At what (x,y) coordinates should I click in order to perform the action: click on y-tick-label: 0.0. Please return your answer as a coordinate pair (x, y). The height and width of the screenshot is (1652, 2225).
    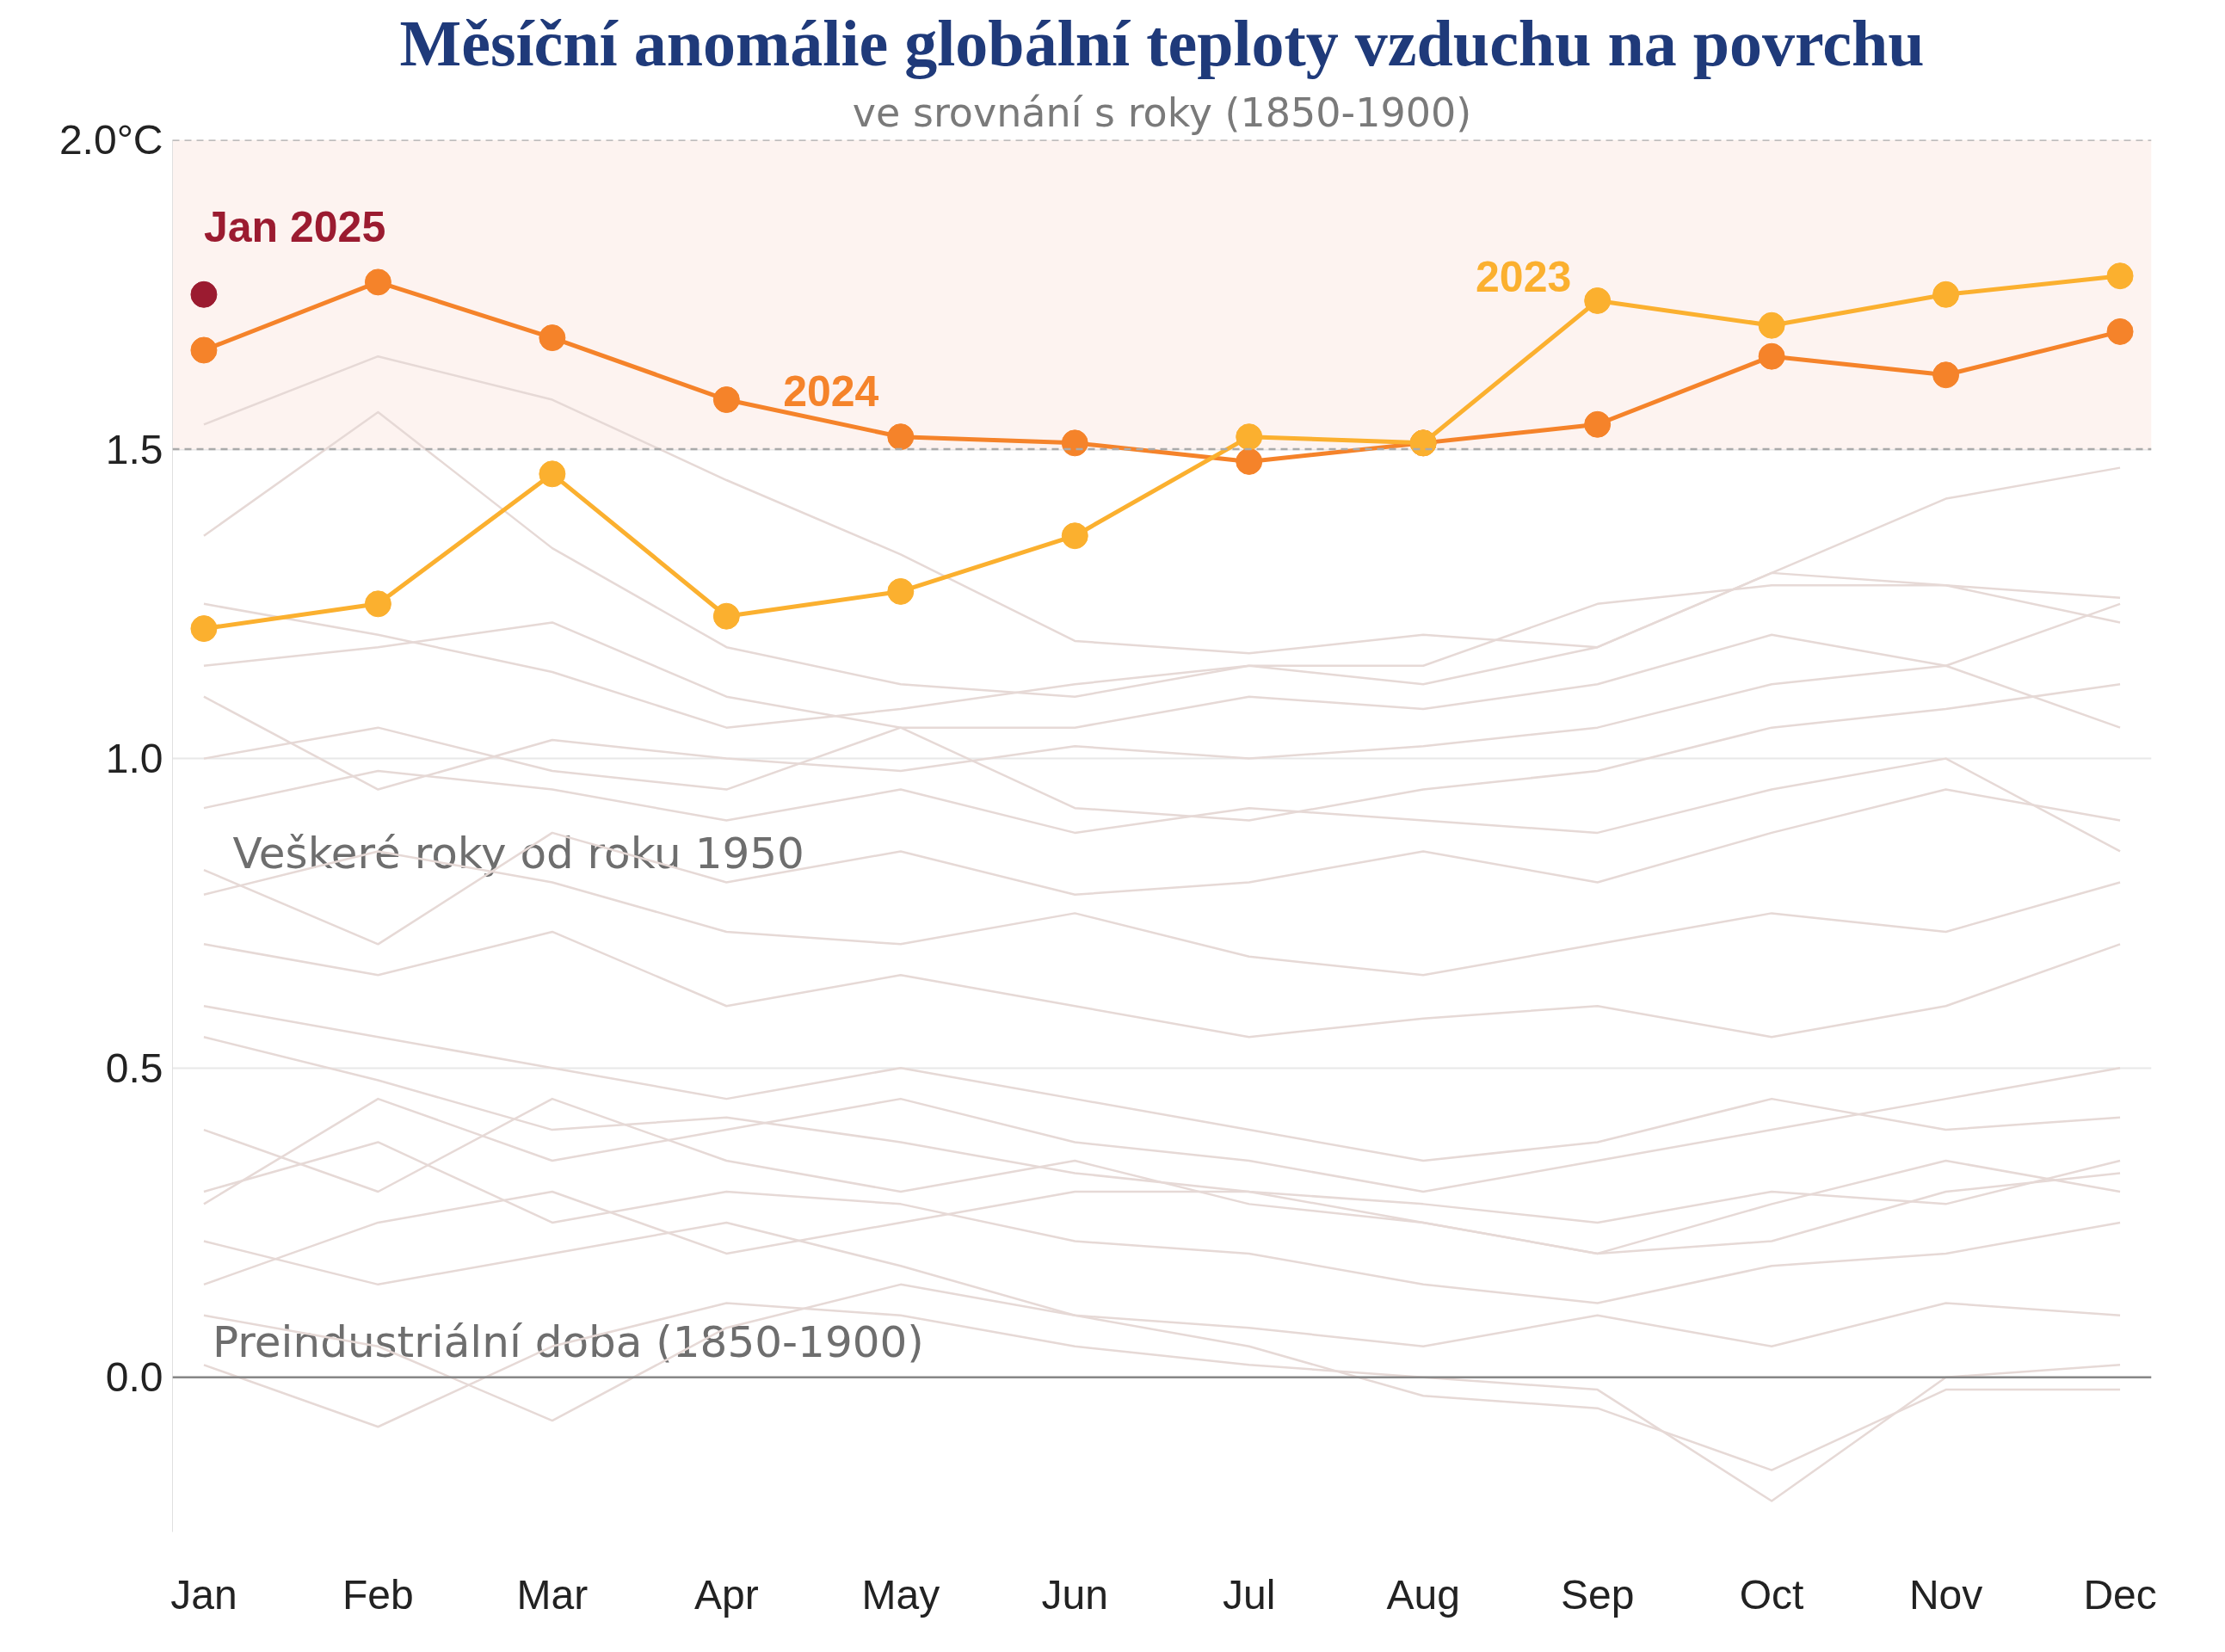
    Looking at the image, I should click on (134, 1377).